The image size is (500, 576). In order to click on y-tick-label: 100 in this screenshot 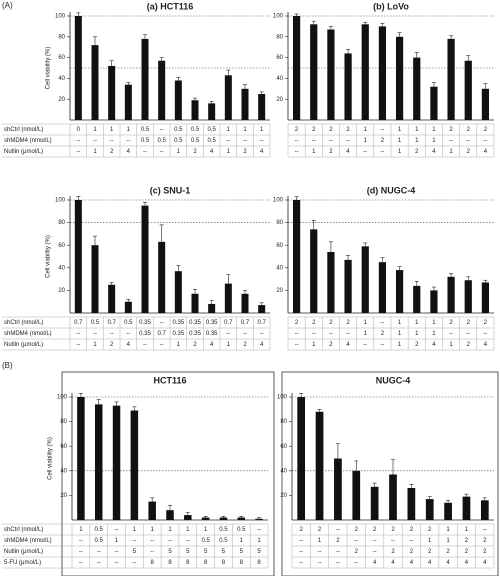, I will do `click(282, 398)`.